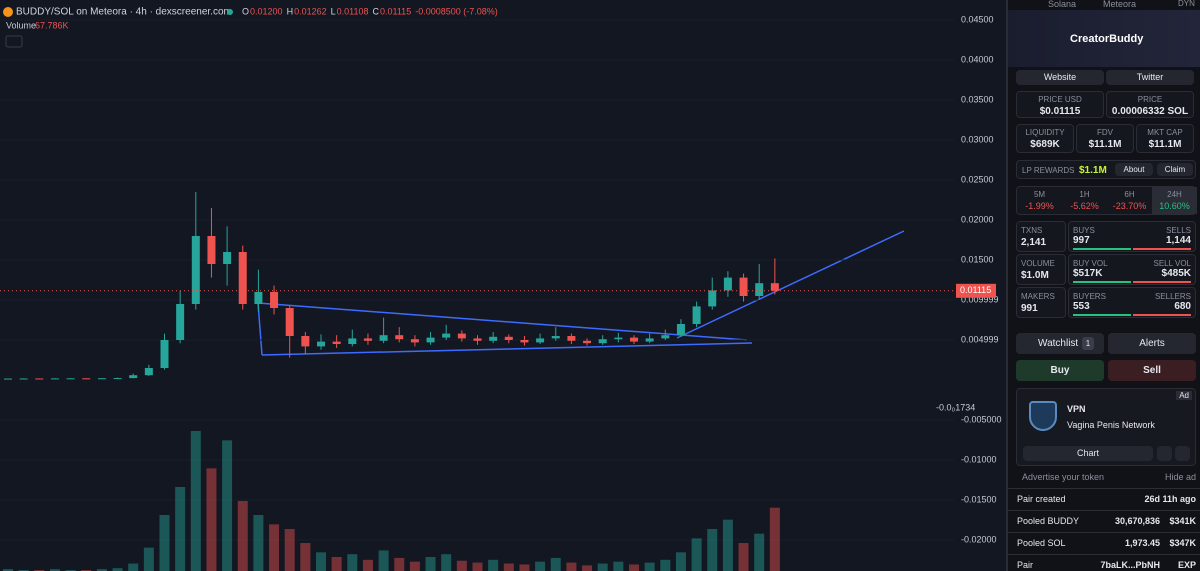 The image size is (1200, 571). What do you see at coordinates (395, 11) in the screenshot?
I see `ohlc-value: 0.01115` at bounding box center [395, 11].